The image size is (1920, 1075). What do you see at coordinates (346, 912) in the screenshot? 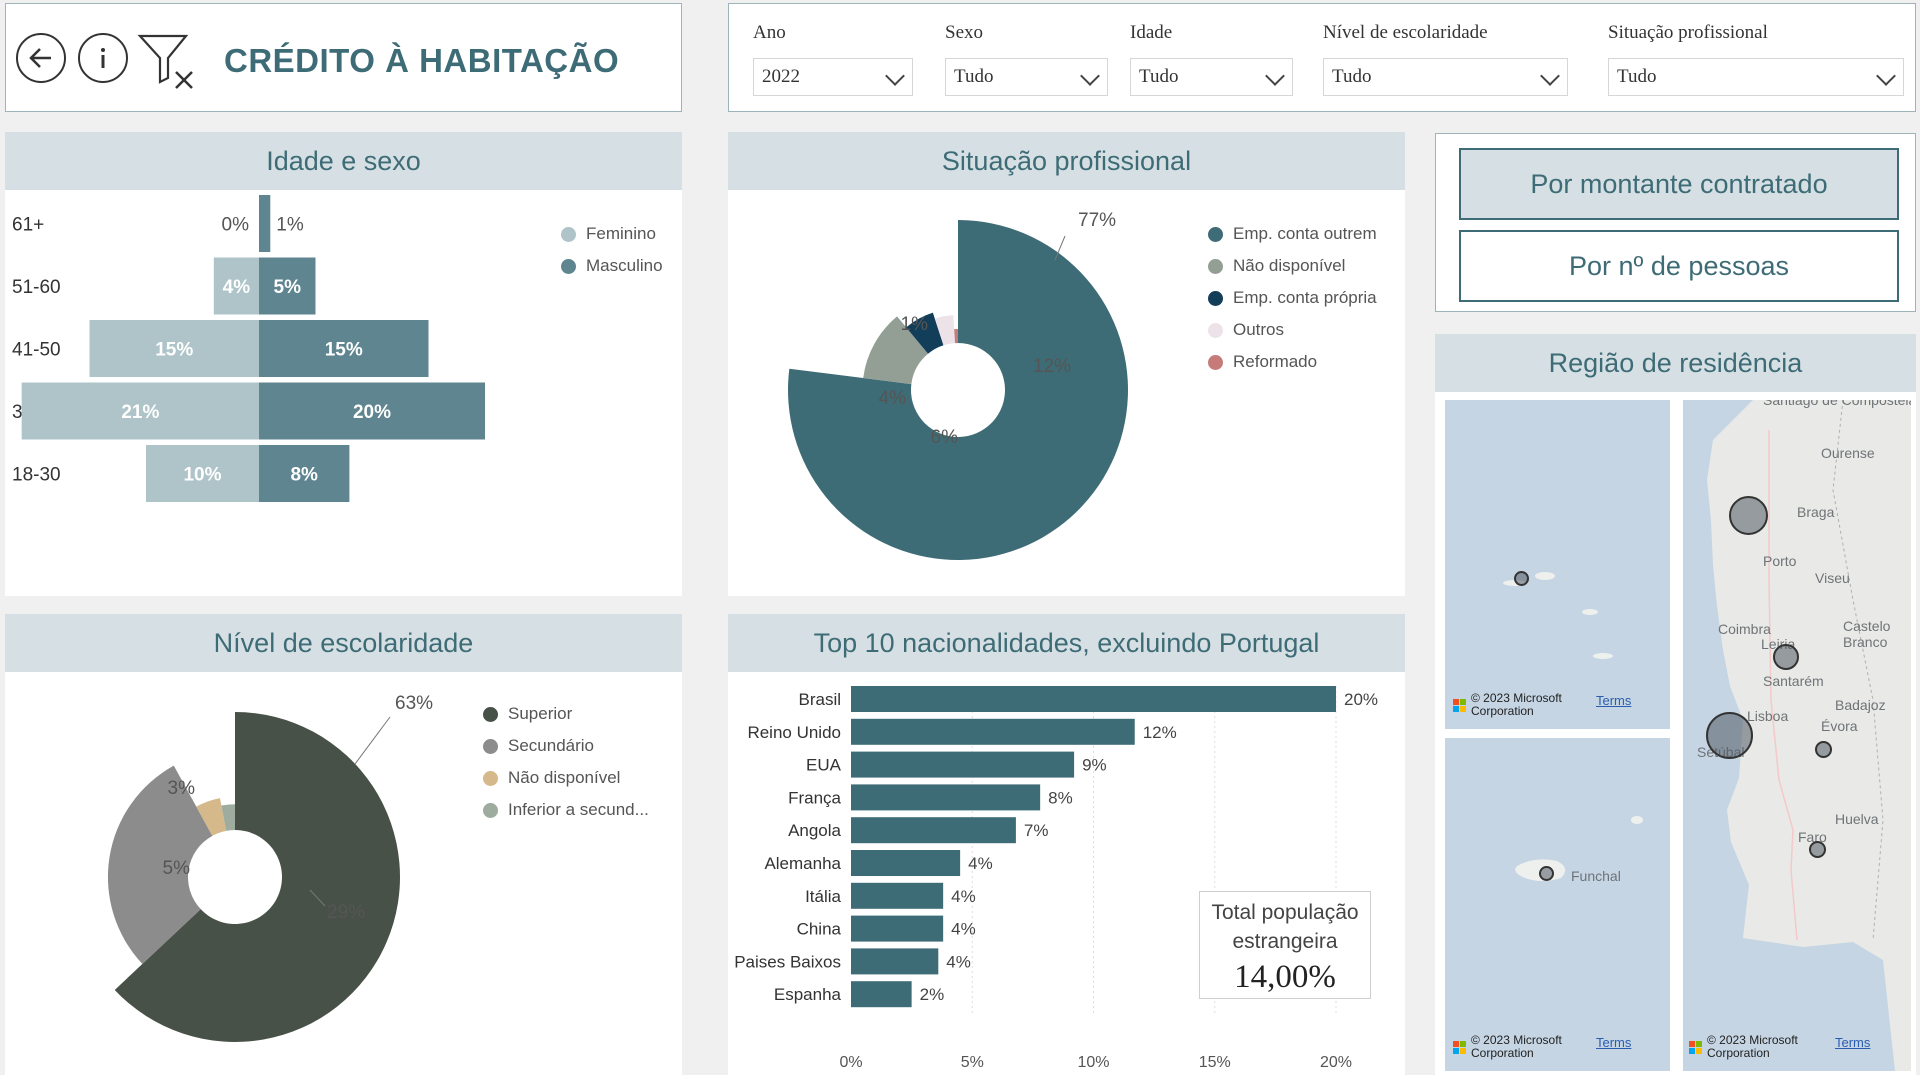
I see `slice-label: 29%` at bounding box center [346, 912].